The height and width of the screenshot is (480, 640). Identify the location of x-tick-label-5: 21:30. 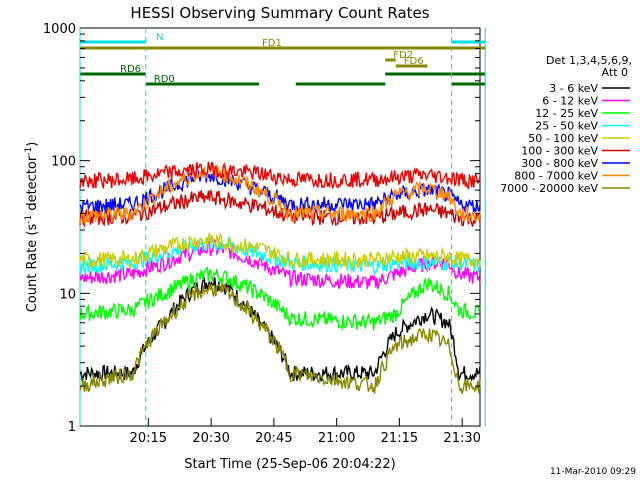
(461, 438).